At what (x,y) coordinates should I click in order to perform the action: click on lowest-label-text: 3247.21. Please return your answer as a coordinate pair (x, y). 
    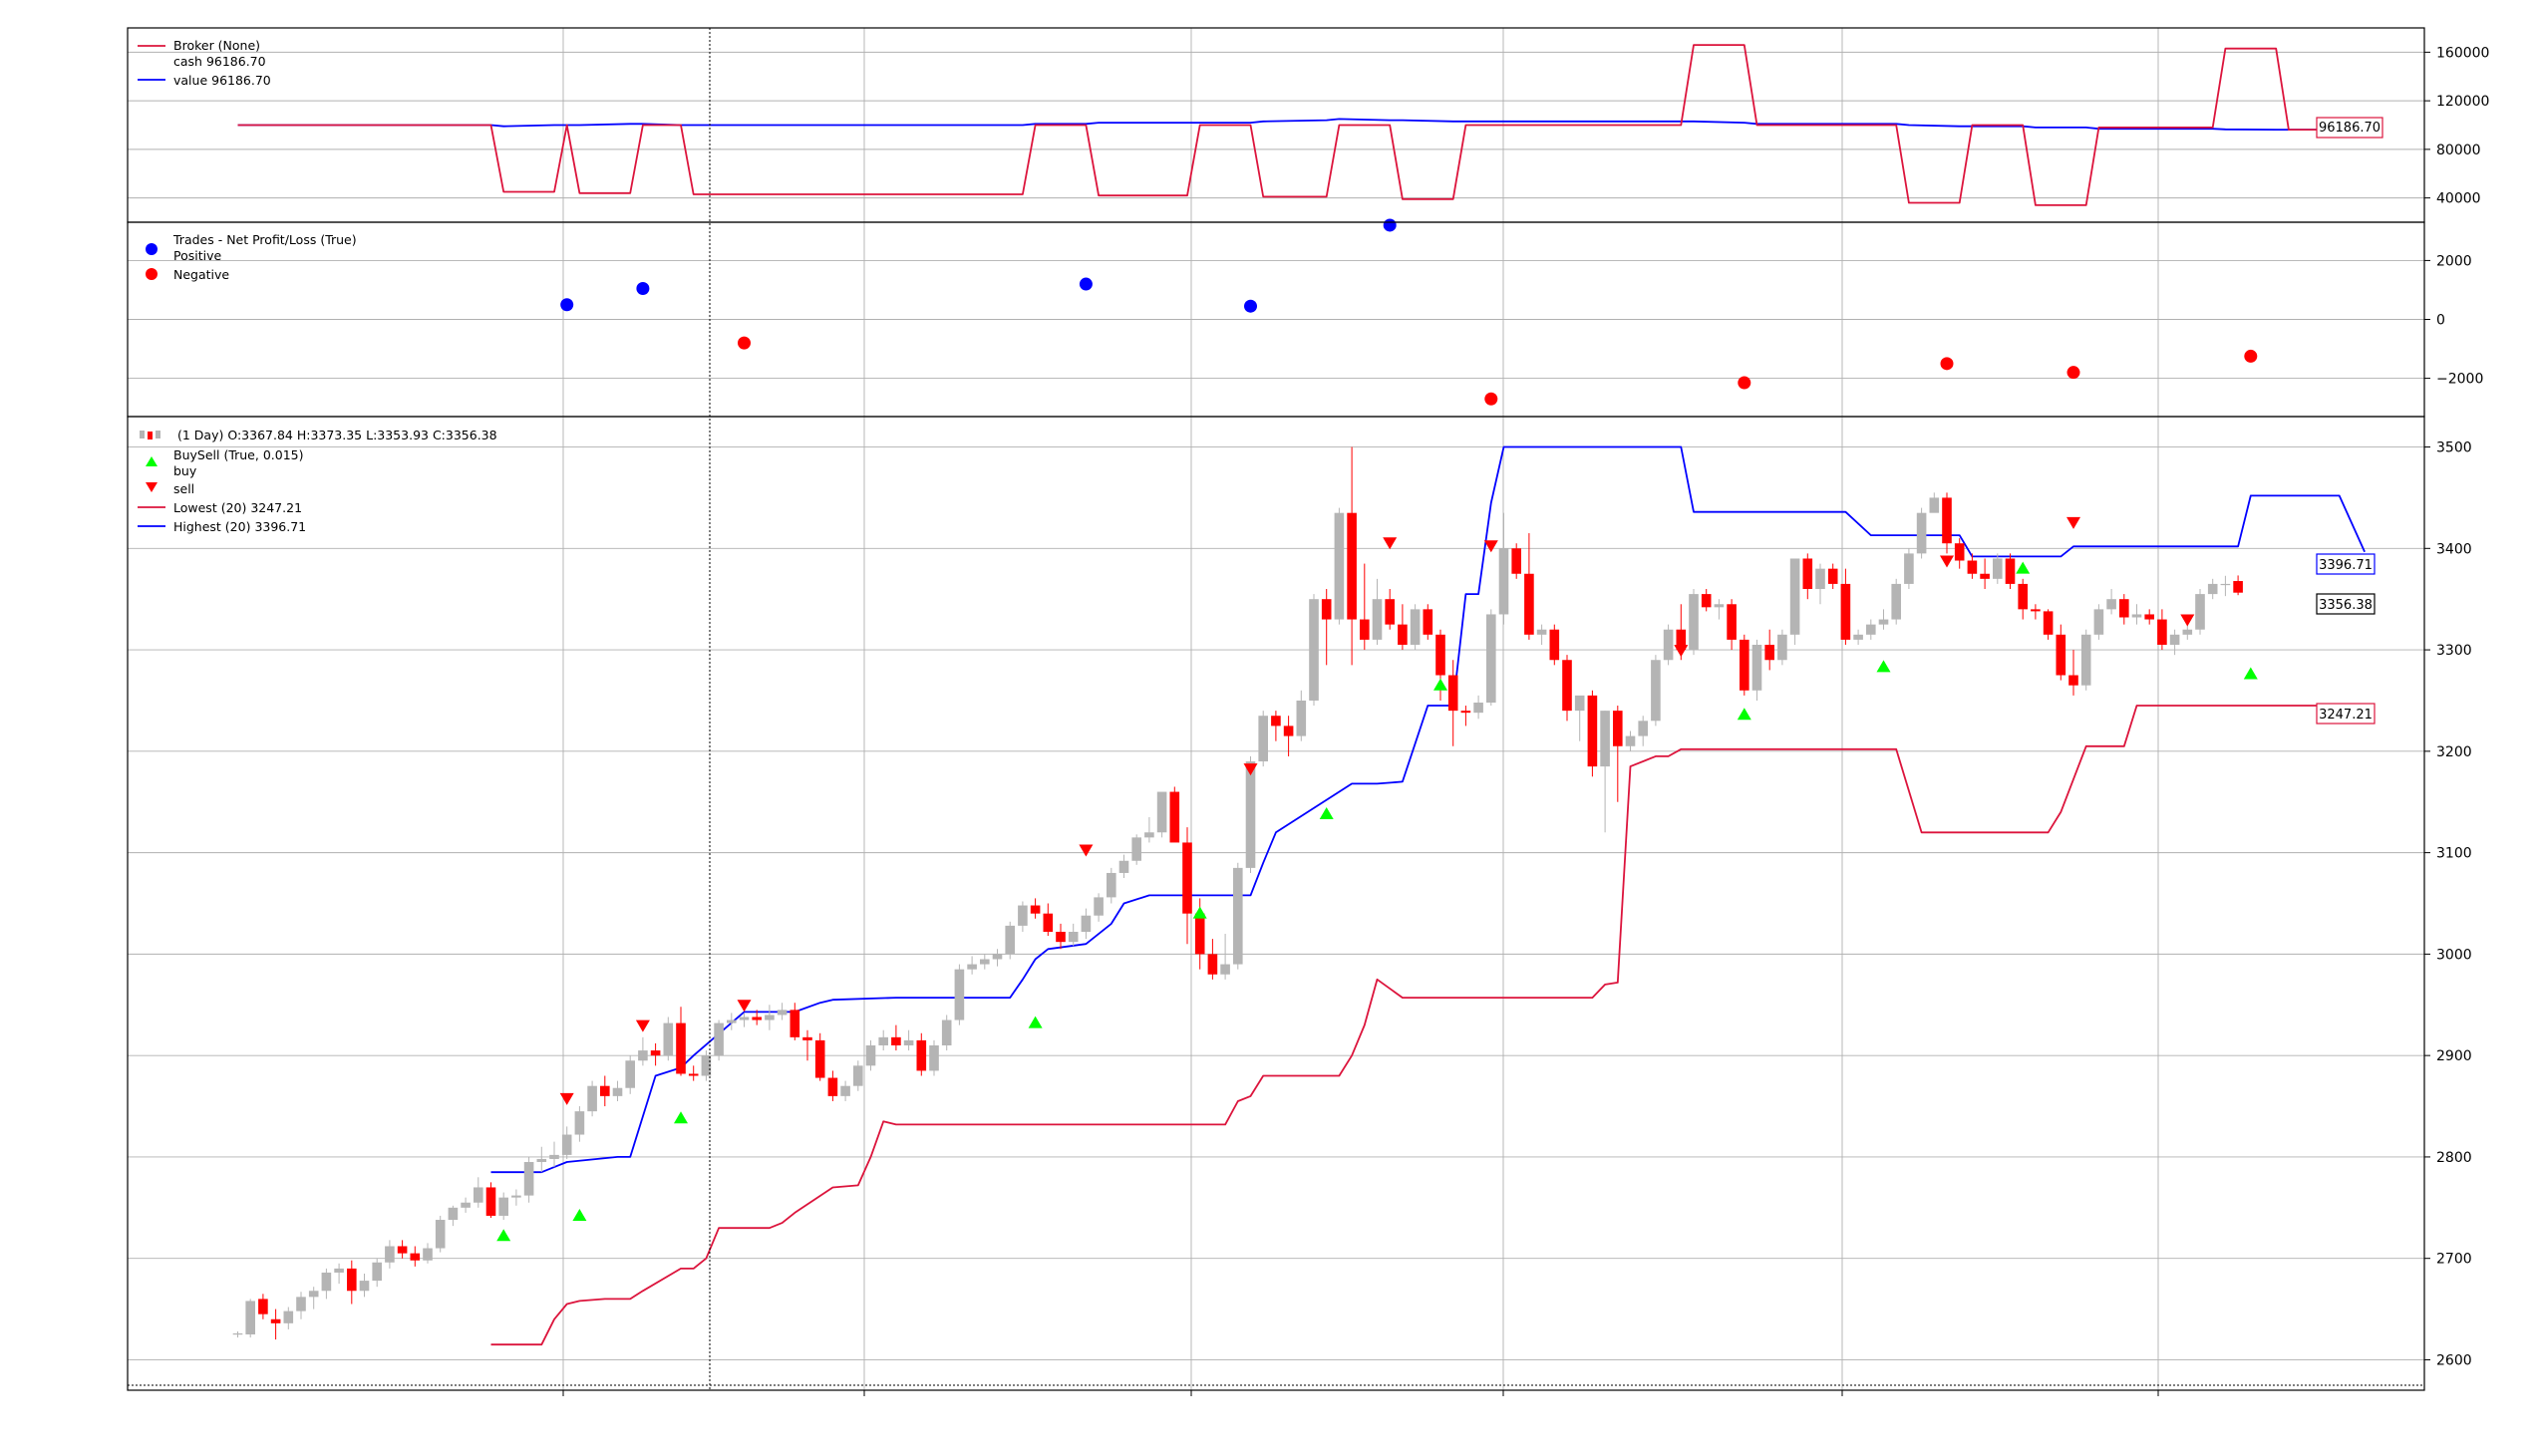
    Looking at the image, I should click on (2346, 715).